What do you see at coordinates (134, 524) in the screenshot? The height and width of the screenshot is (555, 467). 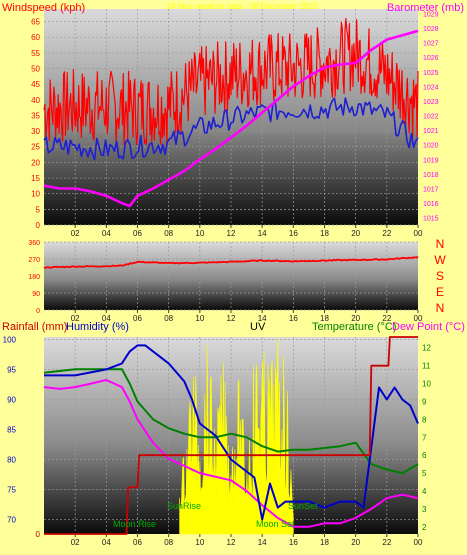 I see `moonrise-label: Moon Rise` at bounding box center [134, 524].